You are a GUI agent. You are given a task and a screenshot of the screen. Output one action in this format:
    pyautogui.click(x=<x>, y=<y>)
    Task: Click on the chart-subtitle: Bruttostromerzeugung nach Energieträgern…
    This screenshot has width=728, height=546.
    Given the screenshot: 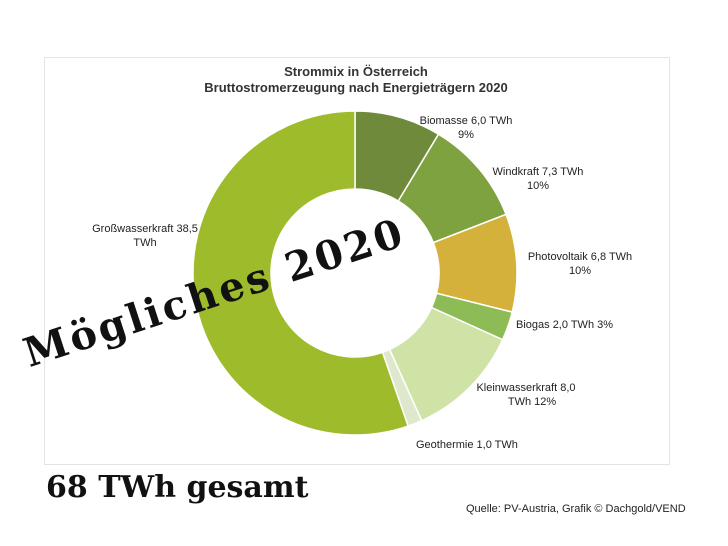 What is the action you would take?
    pyautogui.click(x=356, y=87)
    